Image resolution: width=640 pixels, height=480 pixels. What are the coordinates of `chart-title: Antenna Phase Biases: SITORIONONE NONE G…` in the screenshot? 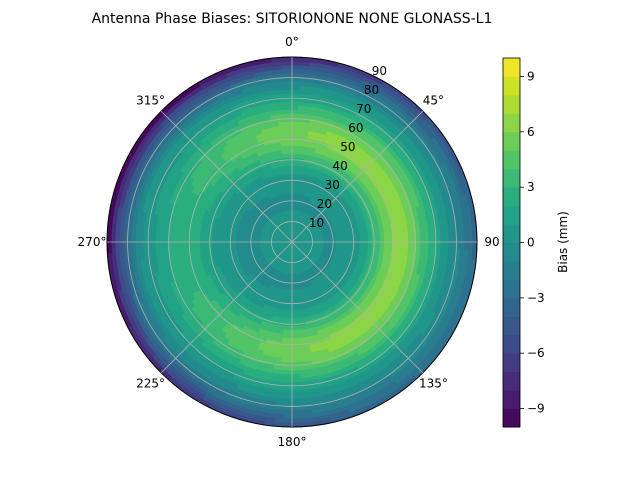 It's located at (292, 19).